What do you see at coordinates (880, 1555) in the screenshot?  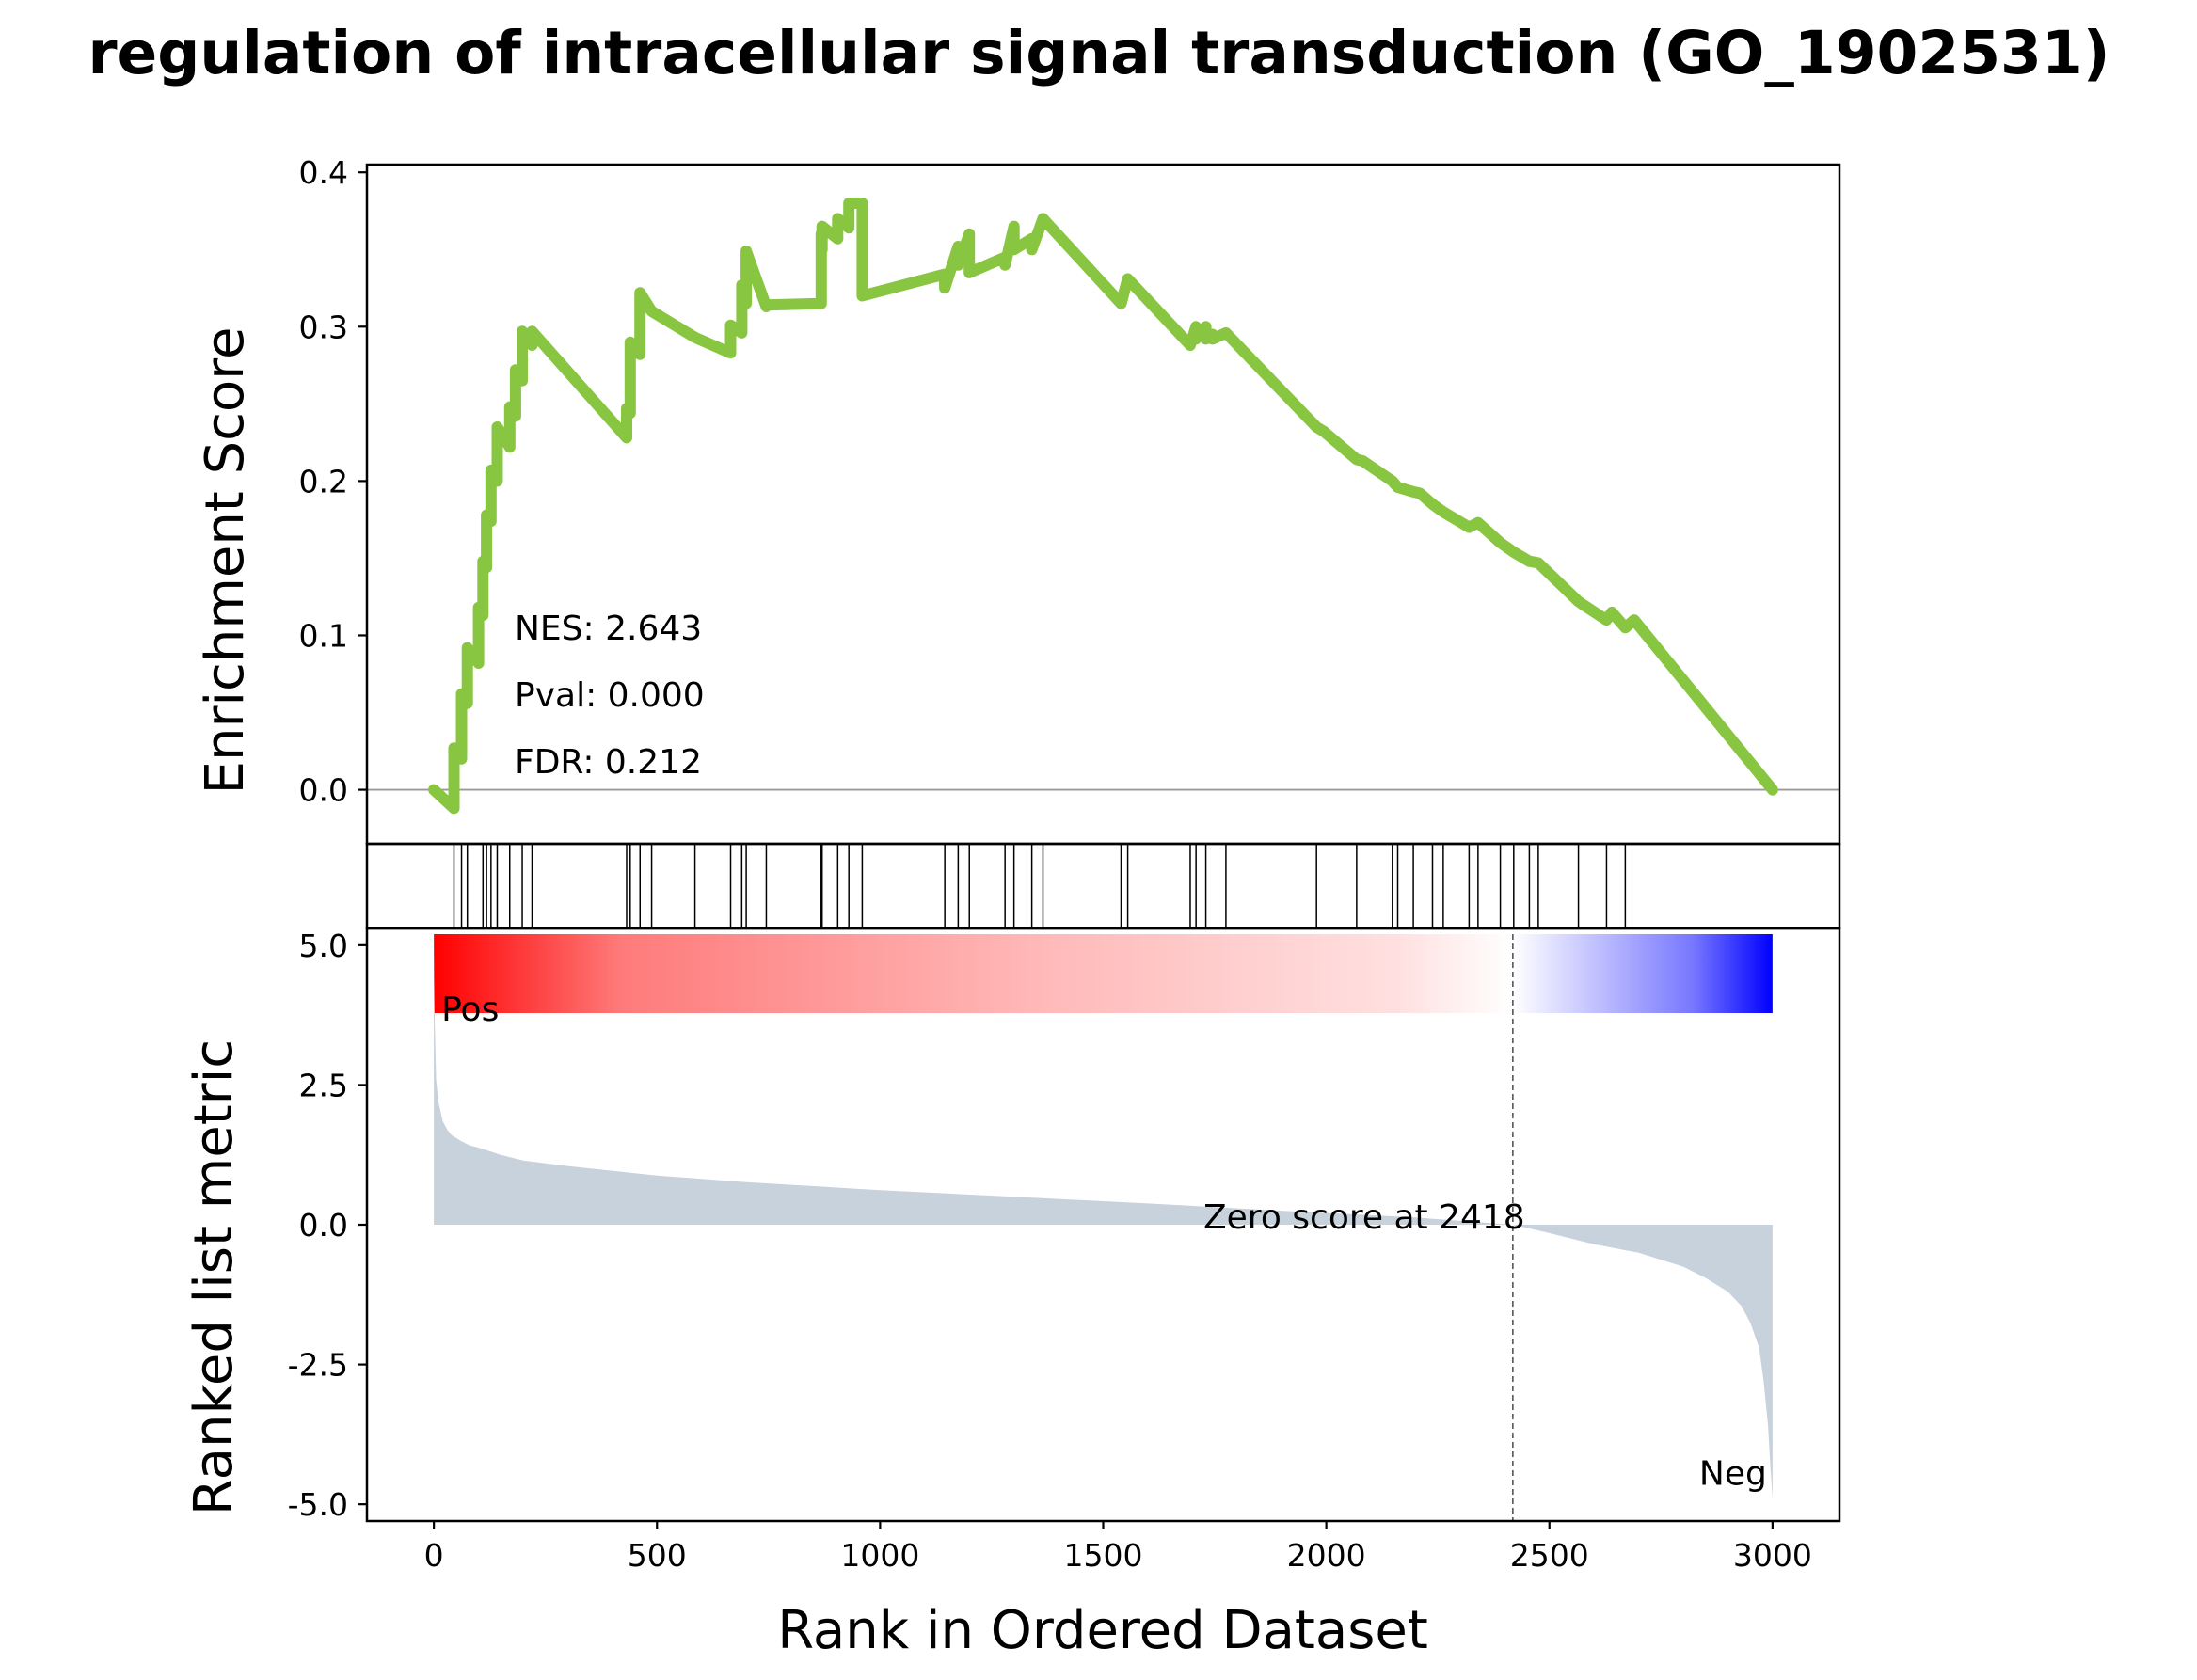 I see `x-tick-label: 1000` at bounding box center [880, 1555].